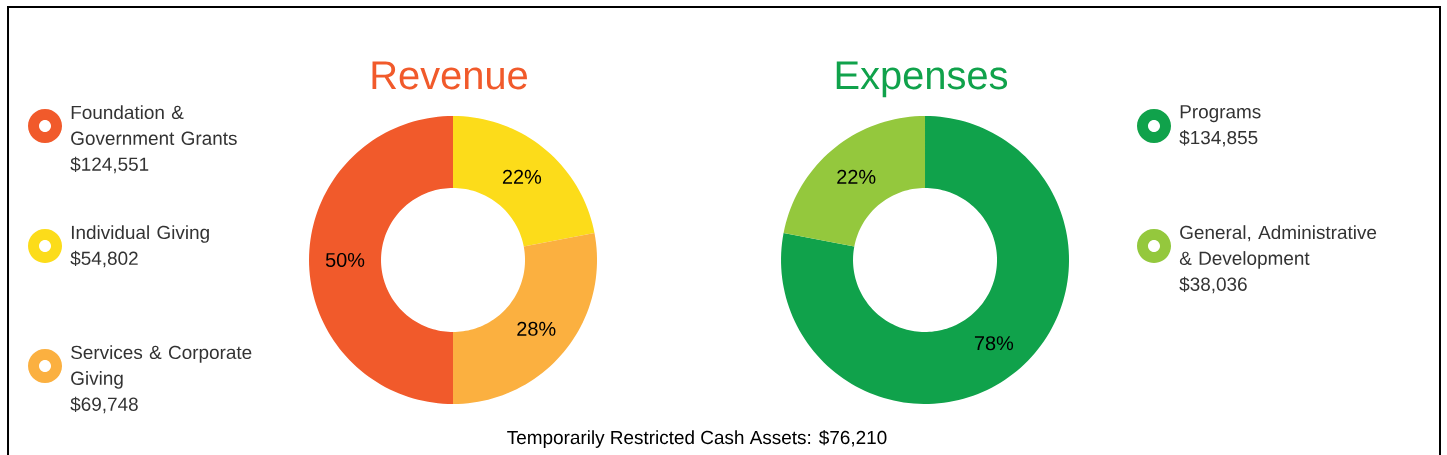 This screenshot has height=455, width=1447. What do you see at coordinates (109, 165) in the screenshot?
I see `text: $124,551` at bounding box center [109, 165].